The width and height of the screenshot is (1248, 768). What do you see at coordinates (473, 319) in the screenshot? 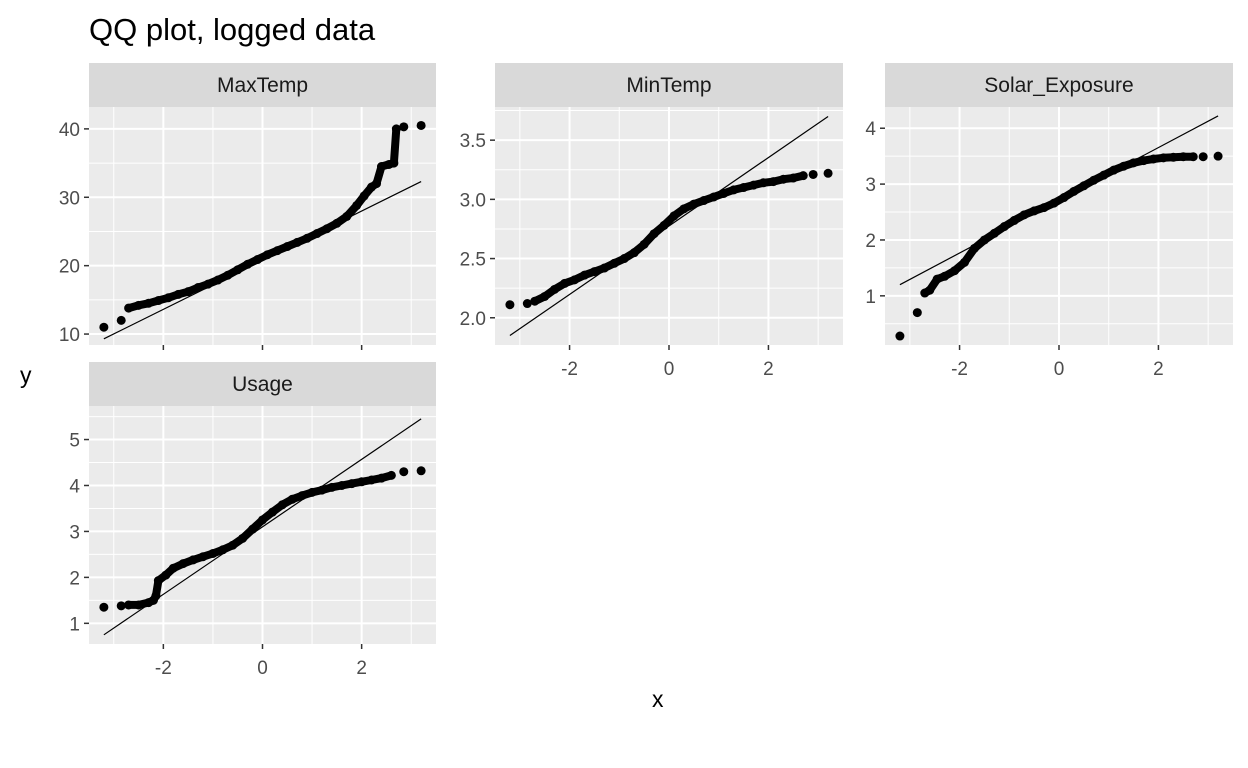
I see `y-tick-label: 2.0` at bounding box center [473, 319].